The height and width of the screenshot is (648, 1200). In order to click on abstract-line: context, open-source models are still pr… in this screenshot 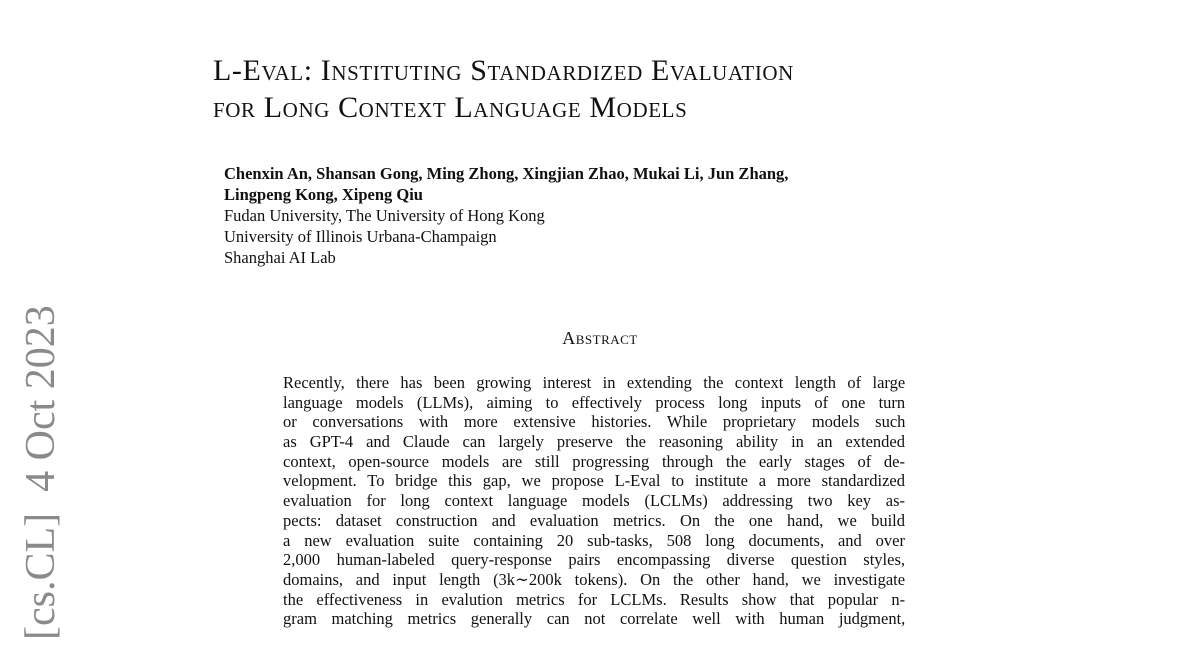, I will do `click(594, 461)`.